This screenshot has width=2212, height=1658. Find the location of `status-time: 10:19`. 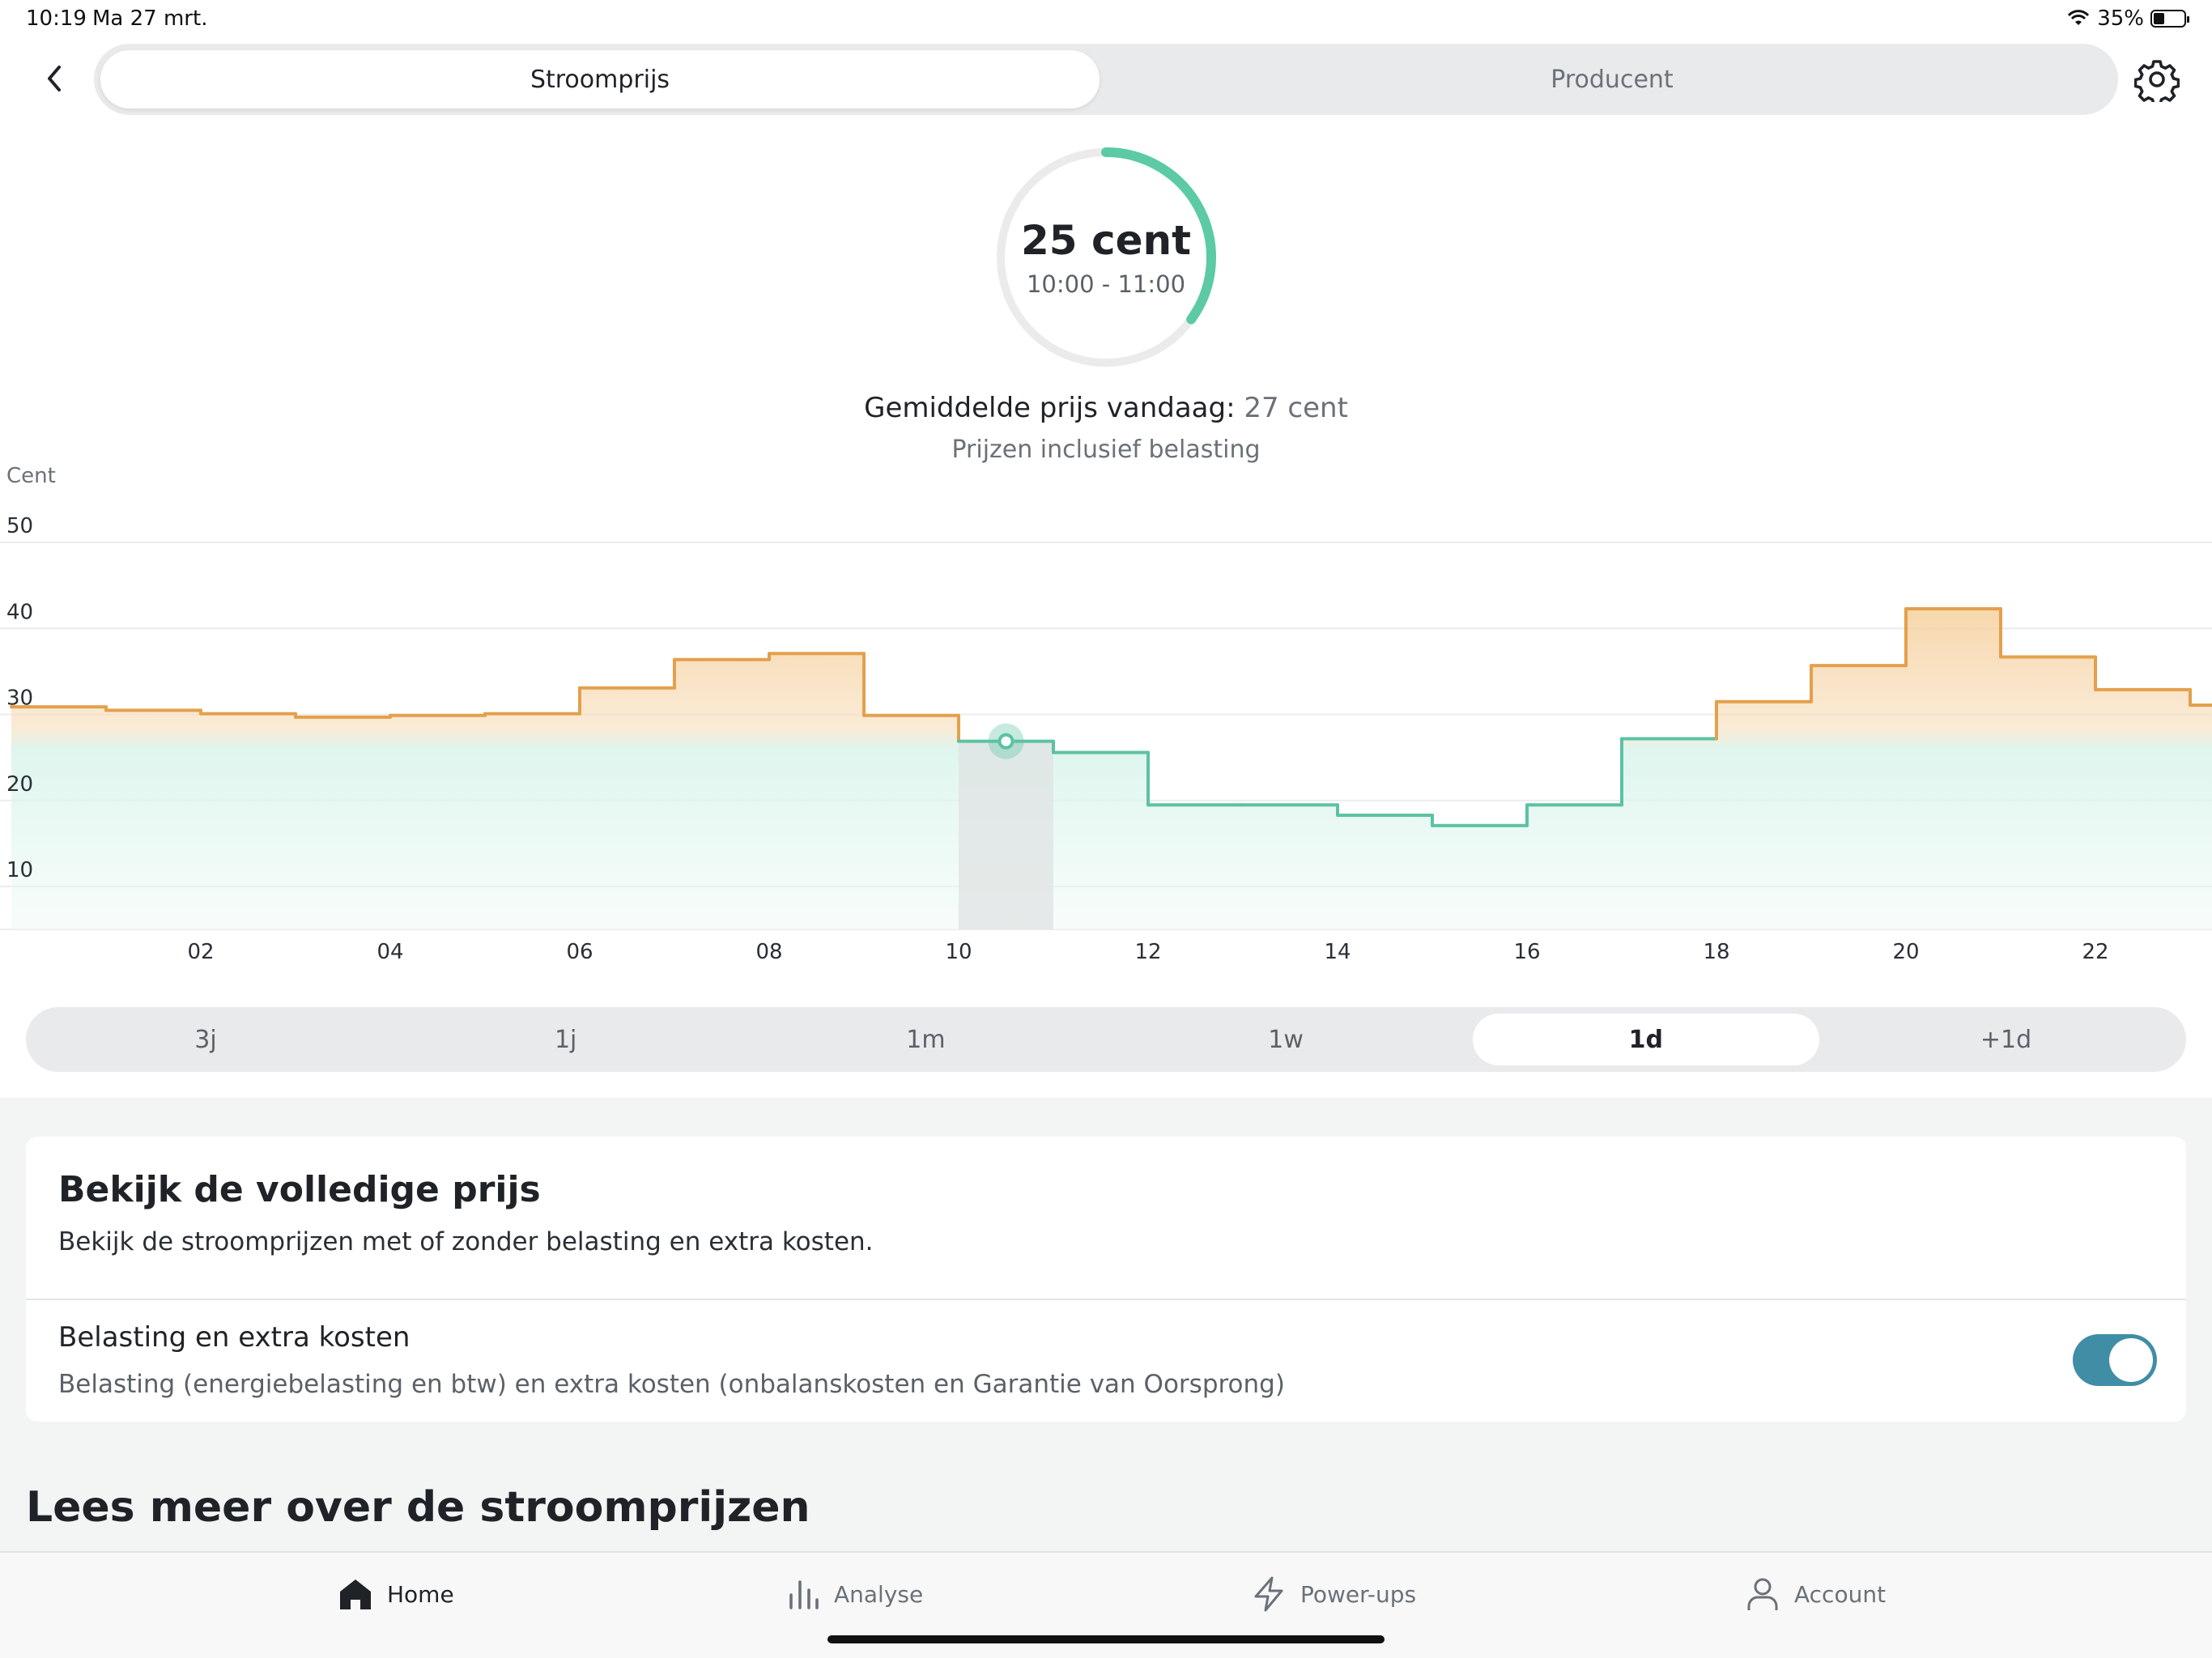

status-time: 10:19 is located at coordinates (56, 18).